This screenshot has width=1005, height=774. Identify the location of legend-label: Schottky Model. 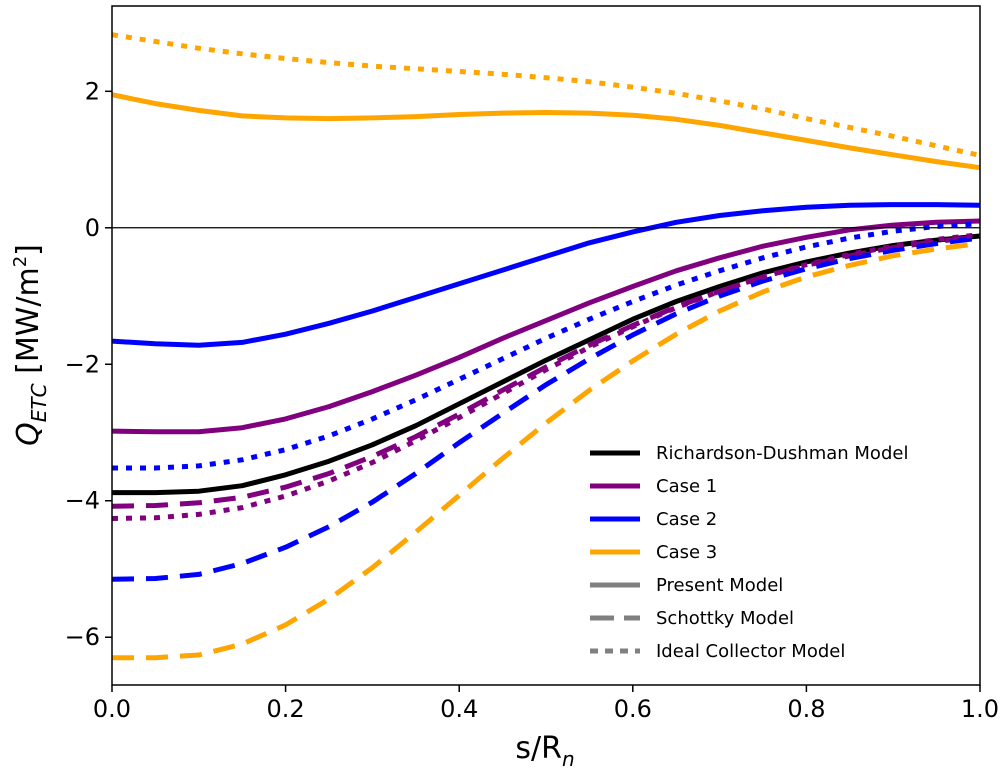
(725, 618).